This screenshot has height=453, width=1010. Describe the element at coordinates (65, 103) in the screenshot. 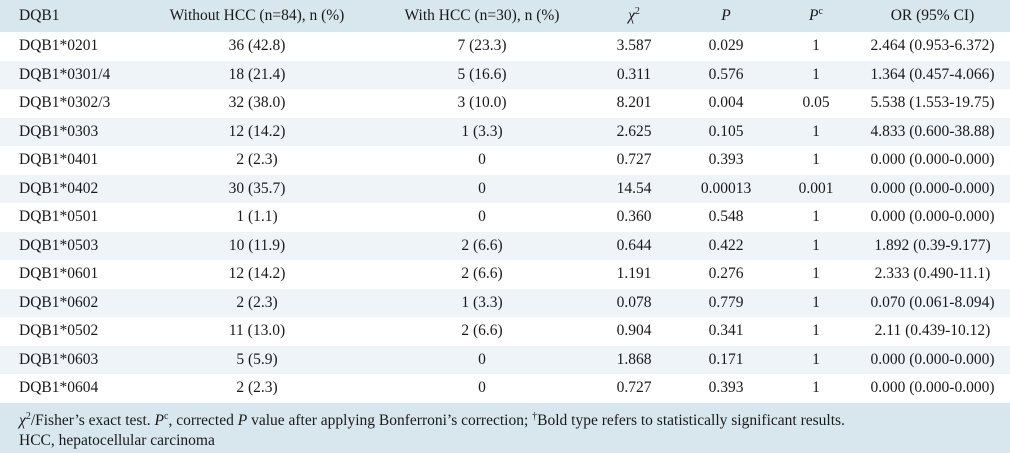

I see `table-cell: DQB1*0302/3` at that location.